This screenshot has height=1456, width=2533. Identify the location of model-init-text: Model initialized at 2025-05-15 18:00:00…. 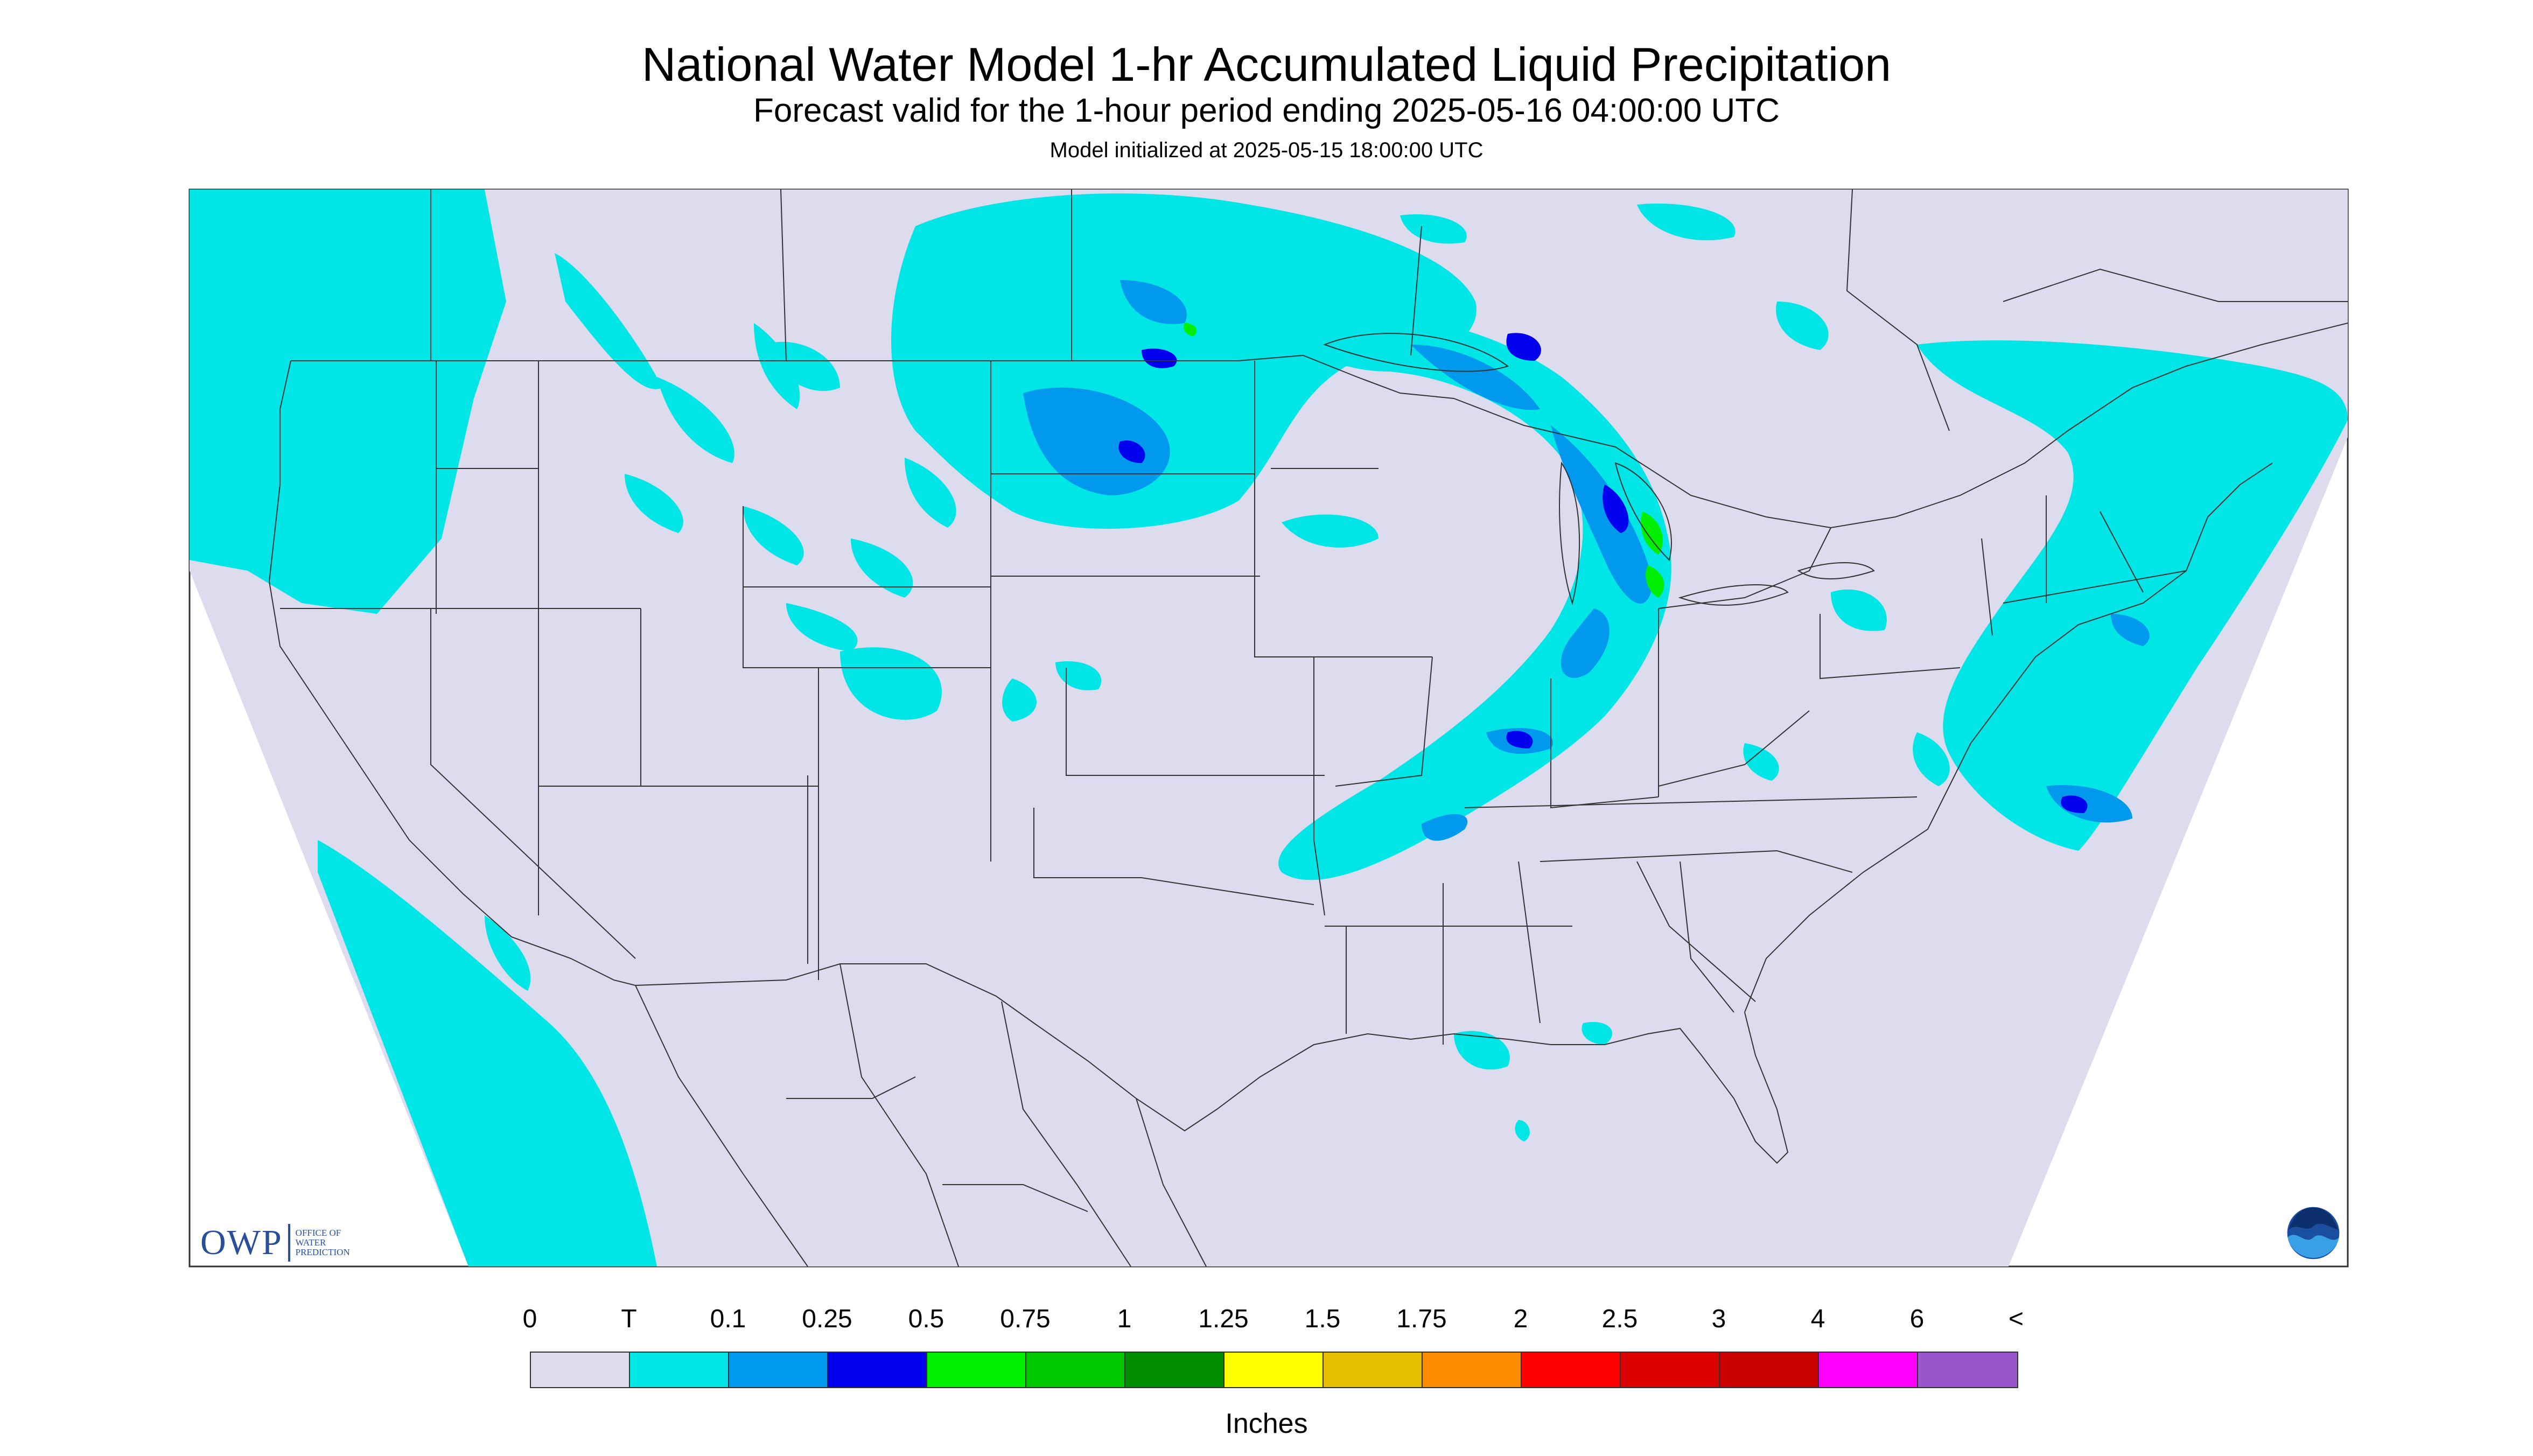
(1266, 150).